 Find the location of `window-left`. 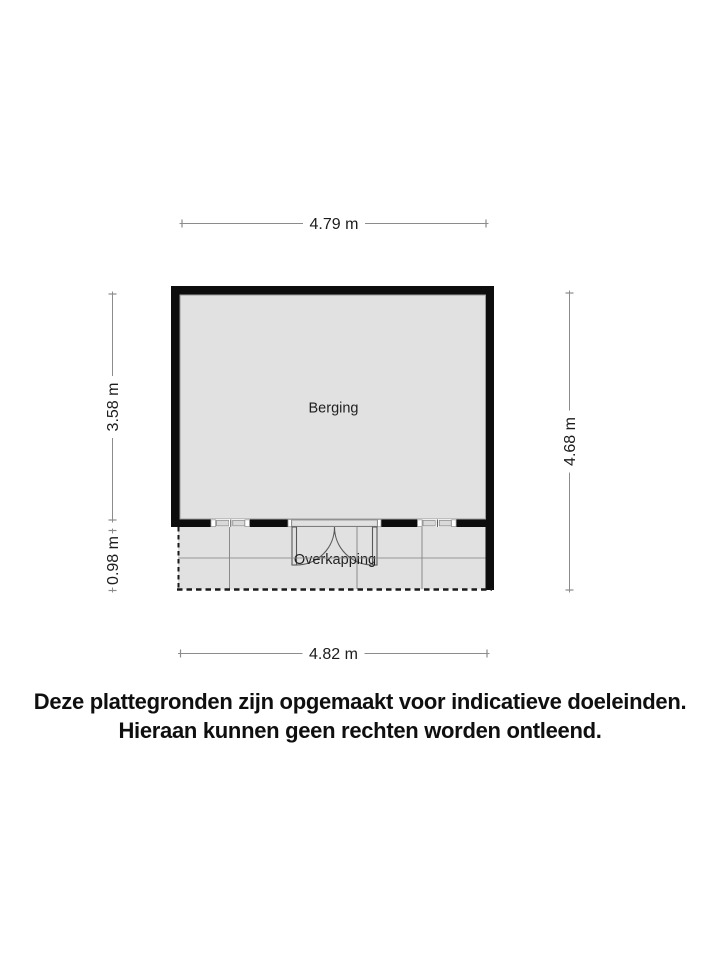

window-left is located at coordinates (230, 523).